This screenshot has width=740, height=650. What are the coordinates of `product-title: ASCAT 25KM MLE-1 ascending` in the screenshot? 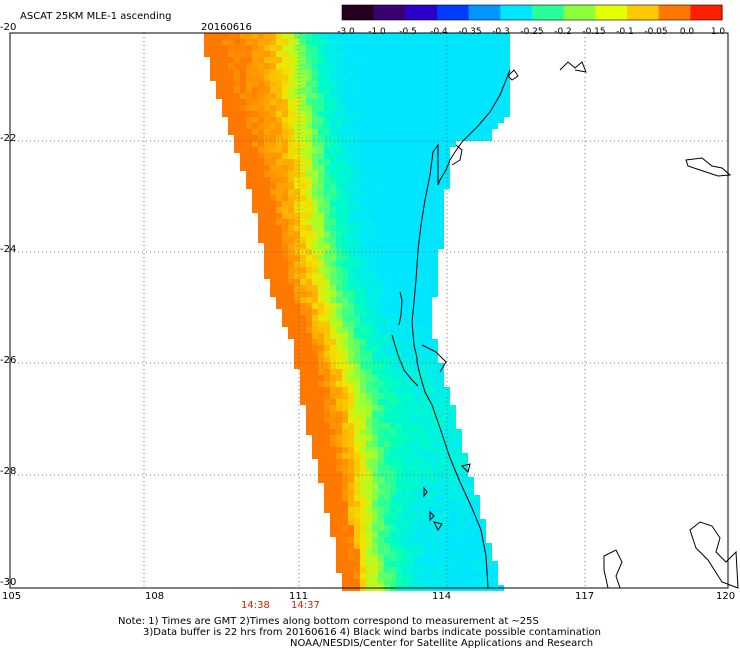 It's located at (96, 16).